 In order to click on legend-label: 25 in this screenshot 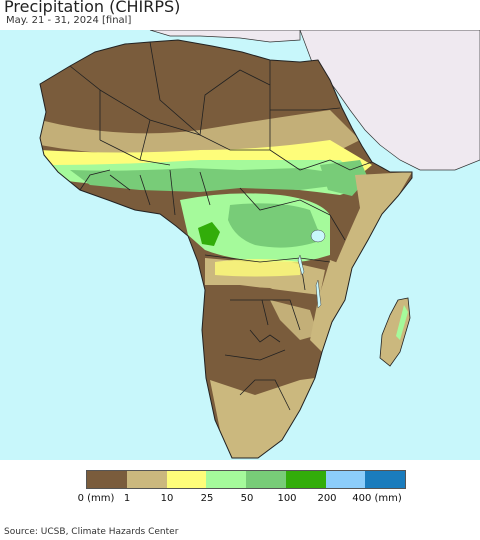, I will do `click(207, 498)`.